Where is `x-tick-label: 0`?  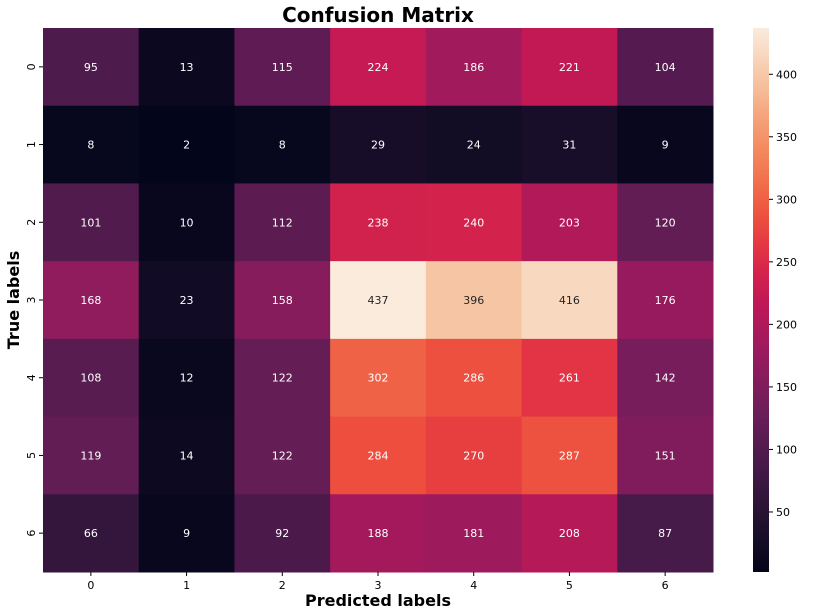
x-tick-label: 0 is located at coordinates (90, 585).